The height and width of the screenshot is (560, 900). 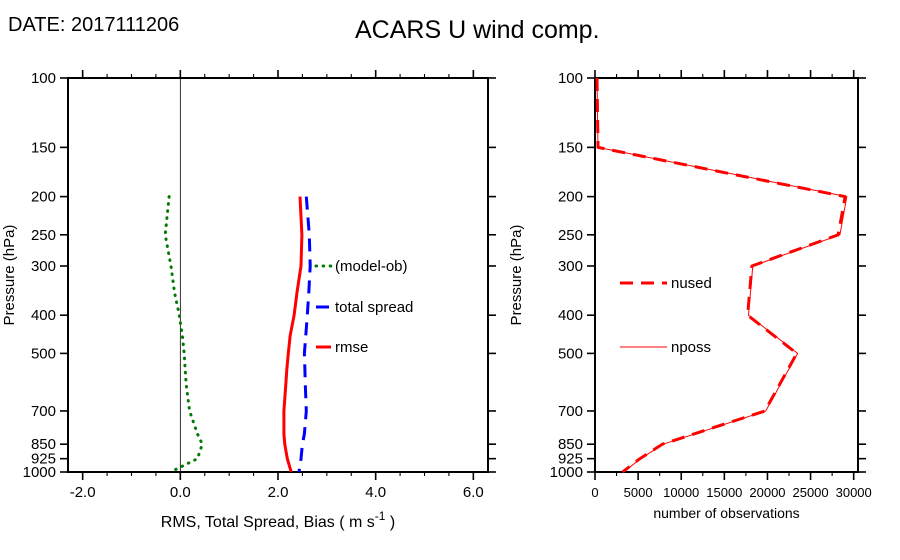 I want to click on x-tick-label: 0.0, so click(x=180, y=492).